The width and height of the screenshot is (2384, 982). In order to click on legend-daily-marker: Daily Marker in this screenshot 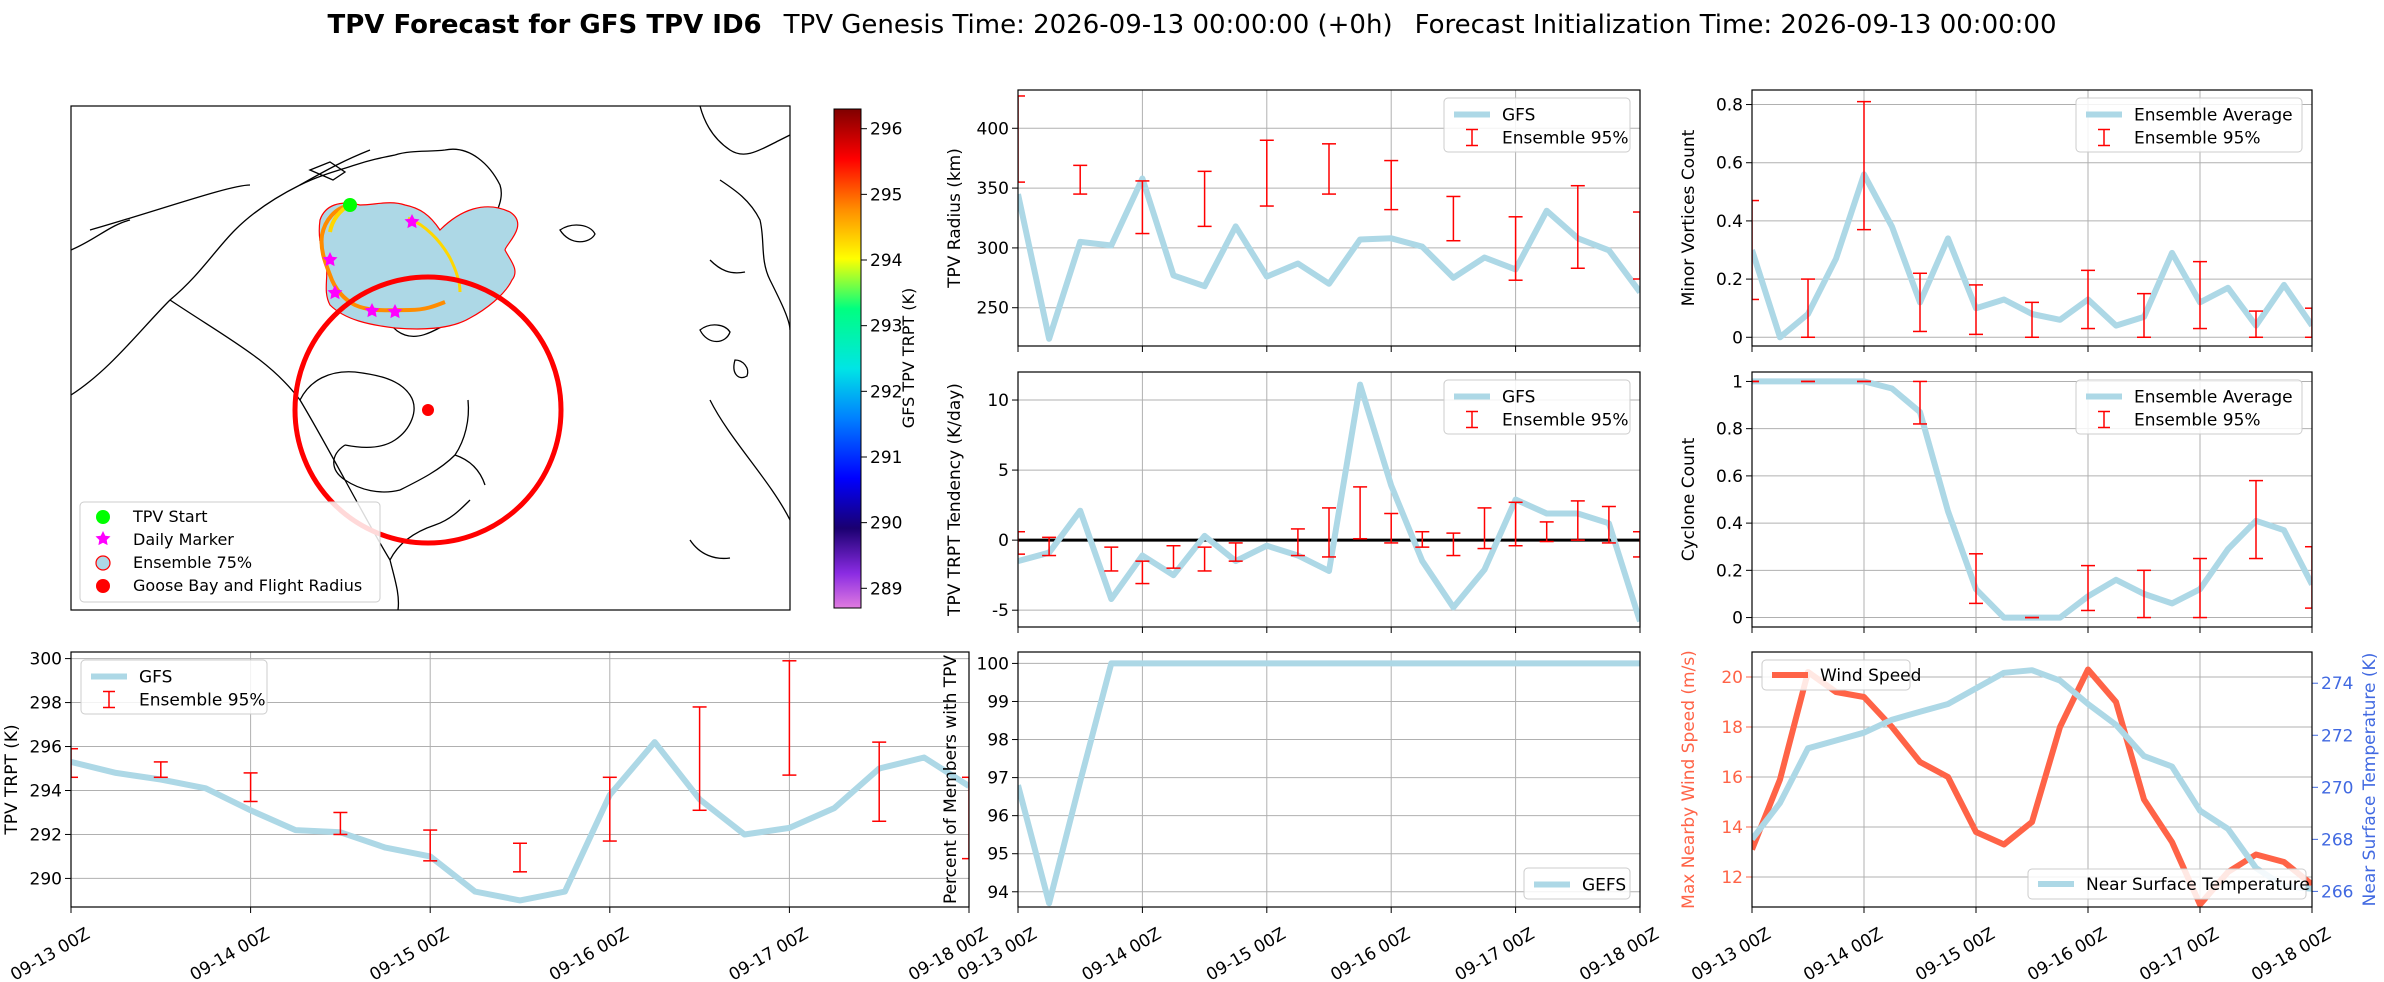, I will do `click(183, 539)`.